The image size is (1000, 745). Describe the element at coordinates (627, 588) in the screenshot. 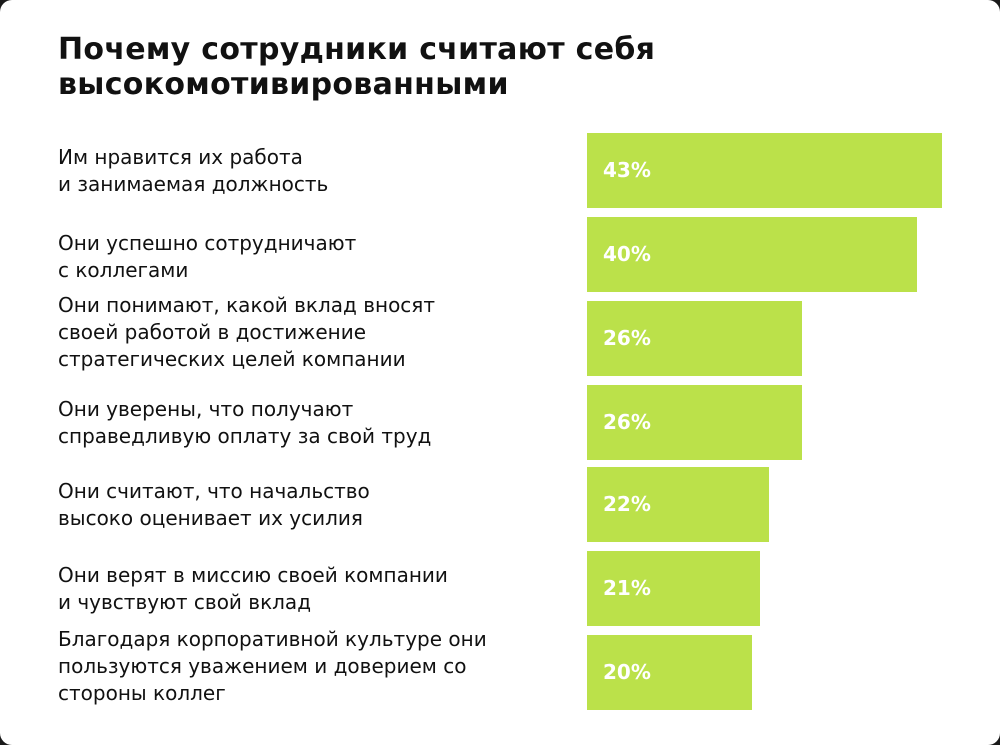

I see `bar-value-label: 21%` at that location.